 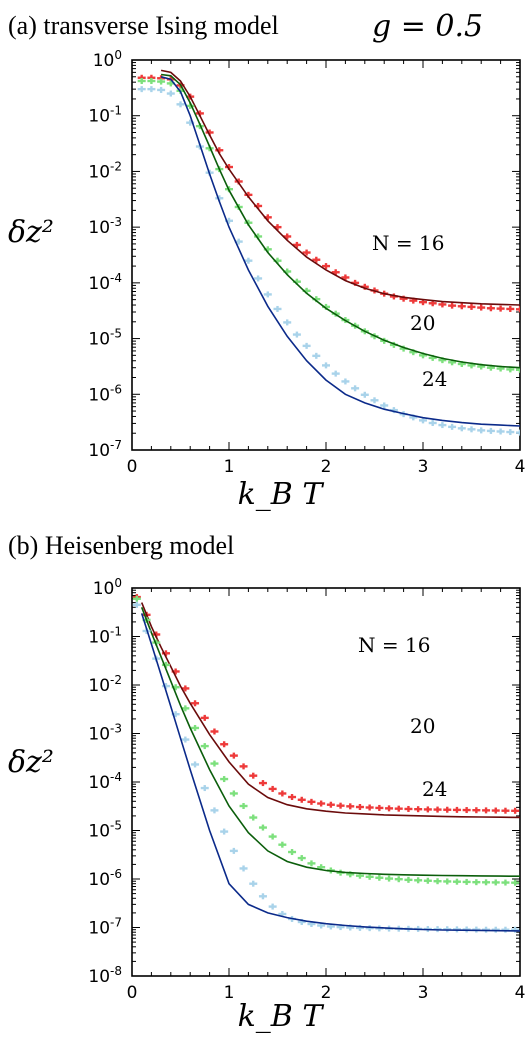 I want to click on panel-b-xlabel: k_B T, so click(x=281, y=1016).